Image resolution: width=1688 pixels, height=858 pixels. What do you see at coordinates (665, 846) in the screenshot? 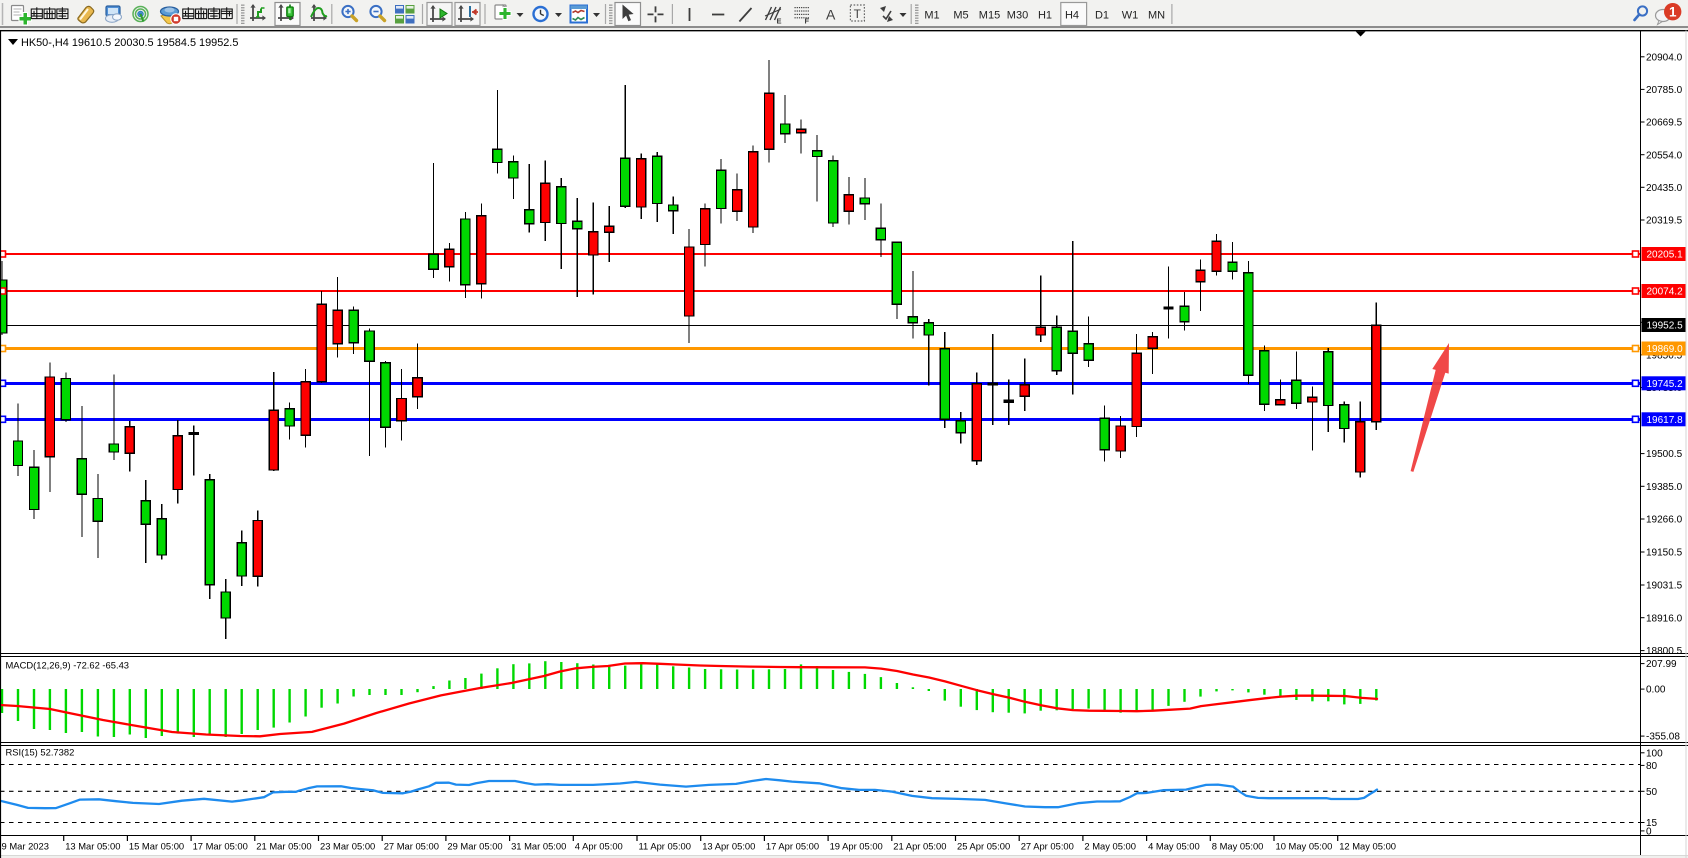
I see `svg-text: 11 Apr 05:00` at bounding box center [665, 846].